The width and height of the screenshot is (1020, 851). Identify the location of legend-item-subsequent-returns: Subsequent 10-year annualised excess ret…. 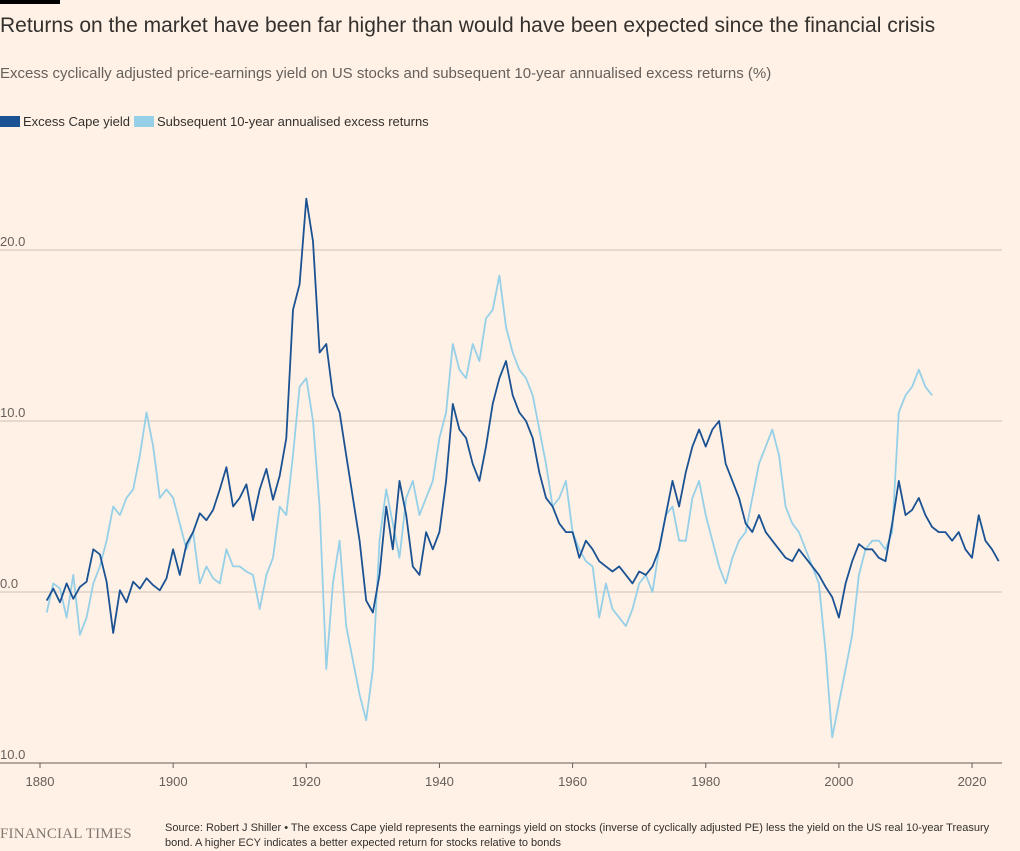
(281, 121).